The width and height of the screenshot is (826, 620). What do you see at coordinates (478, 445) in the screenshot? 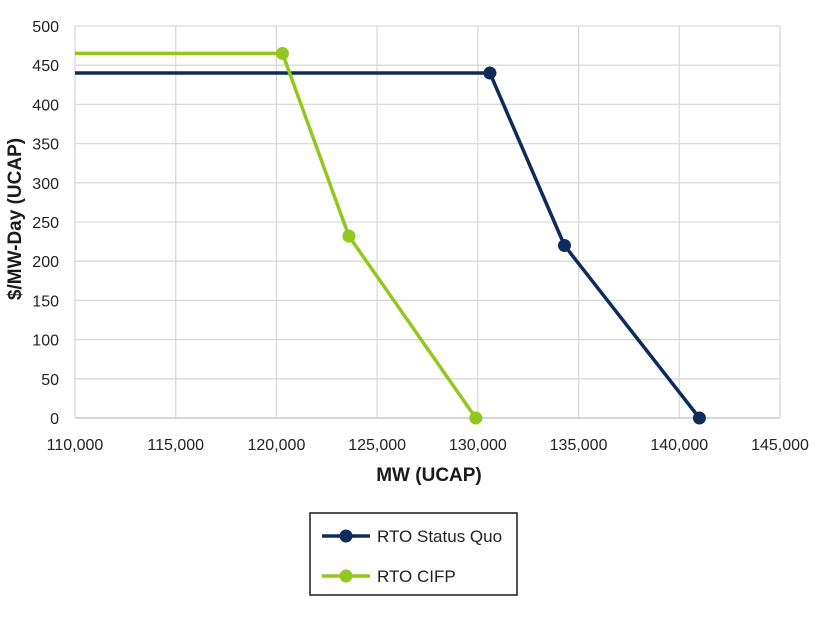
I see `x-tick-label: 130,000` at bounding box center [478, 445].